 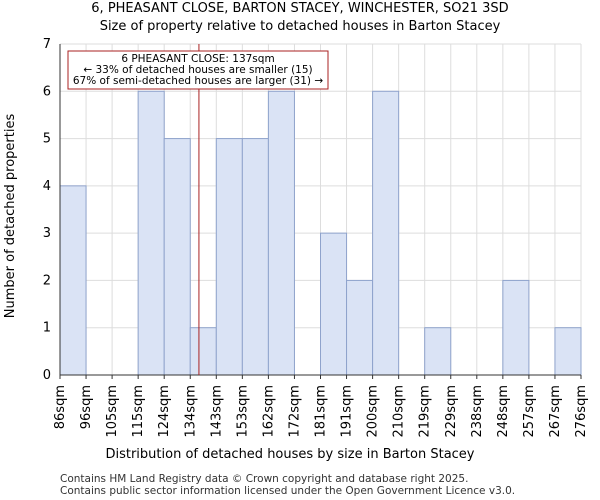 I want to click on y-tick-label: 3, so click(x=47, y=233).